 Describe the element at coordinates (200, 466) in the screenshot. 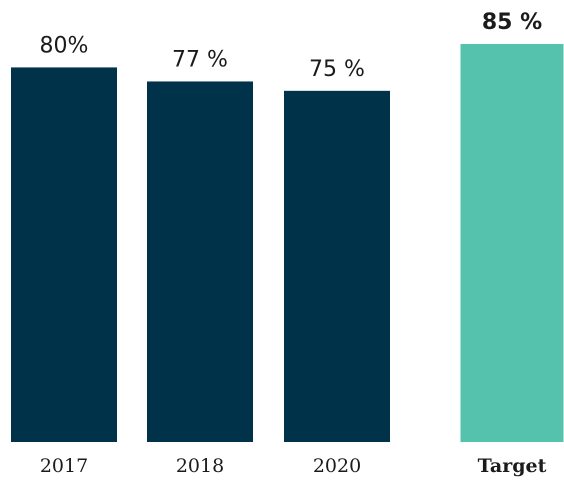

I see `x-tick-label: 2018` at that location.